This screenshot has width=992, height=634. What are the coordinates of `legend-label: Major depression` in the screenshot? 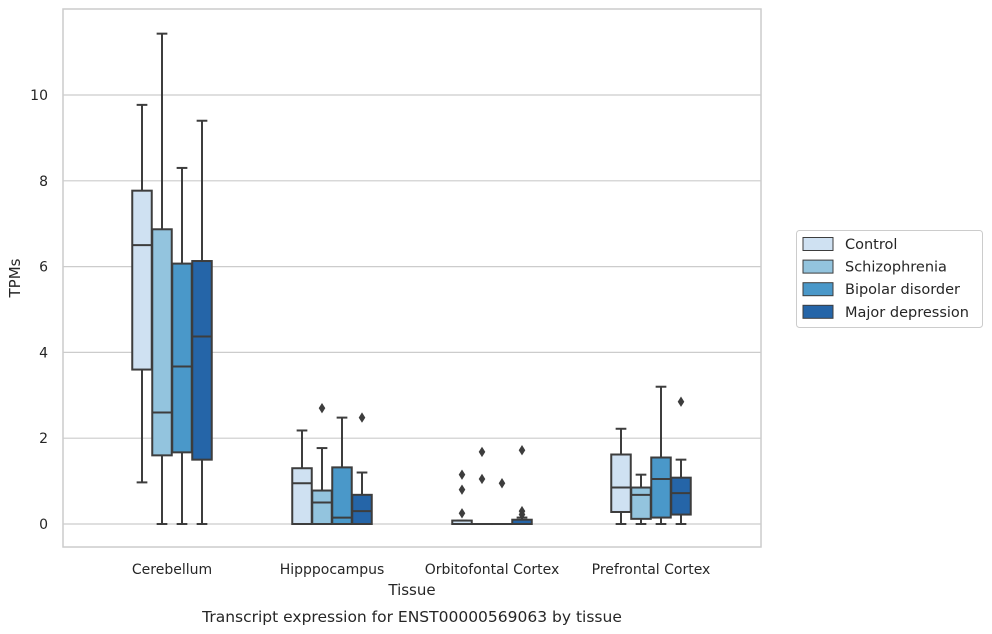 It's located at (907, 313).